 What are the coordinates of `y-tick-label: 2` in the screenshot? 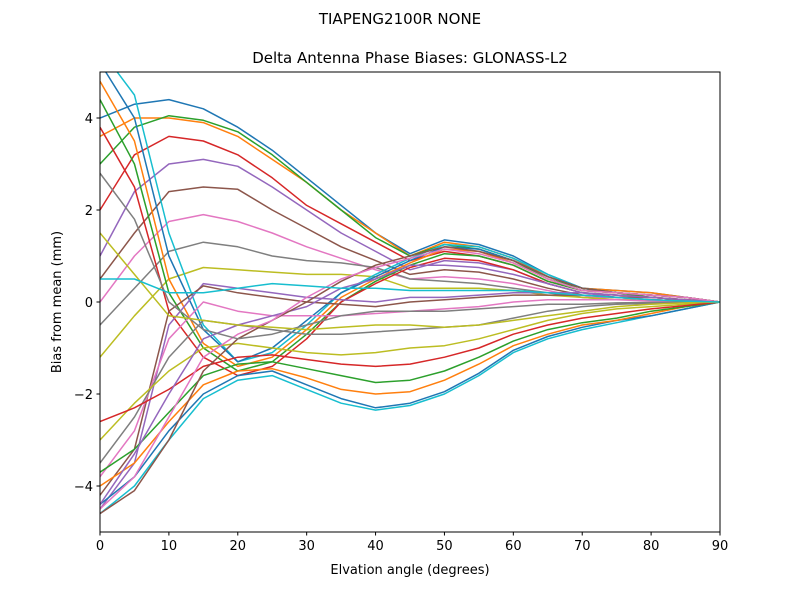 It's located at (89, 211).